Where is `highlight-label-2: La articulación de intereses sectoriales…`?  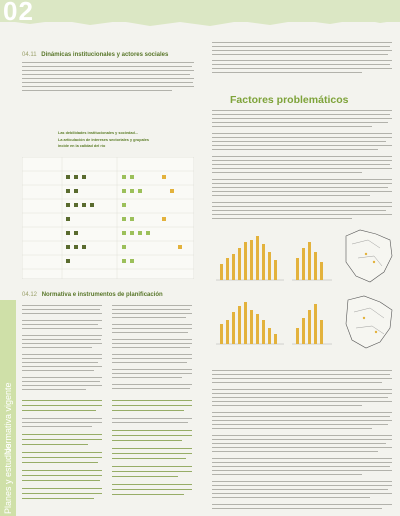
highlight-label-2: La articulación de intereses sectoriales… is located at coordinates (103, 140).